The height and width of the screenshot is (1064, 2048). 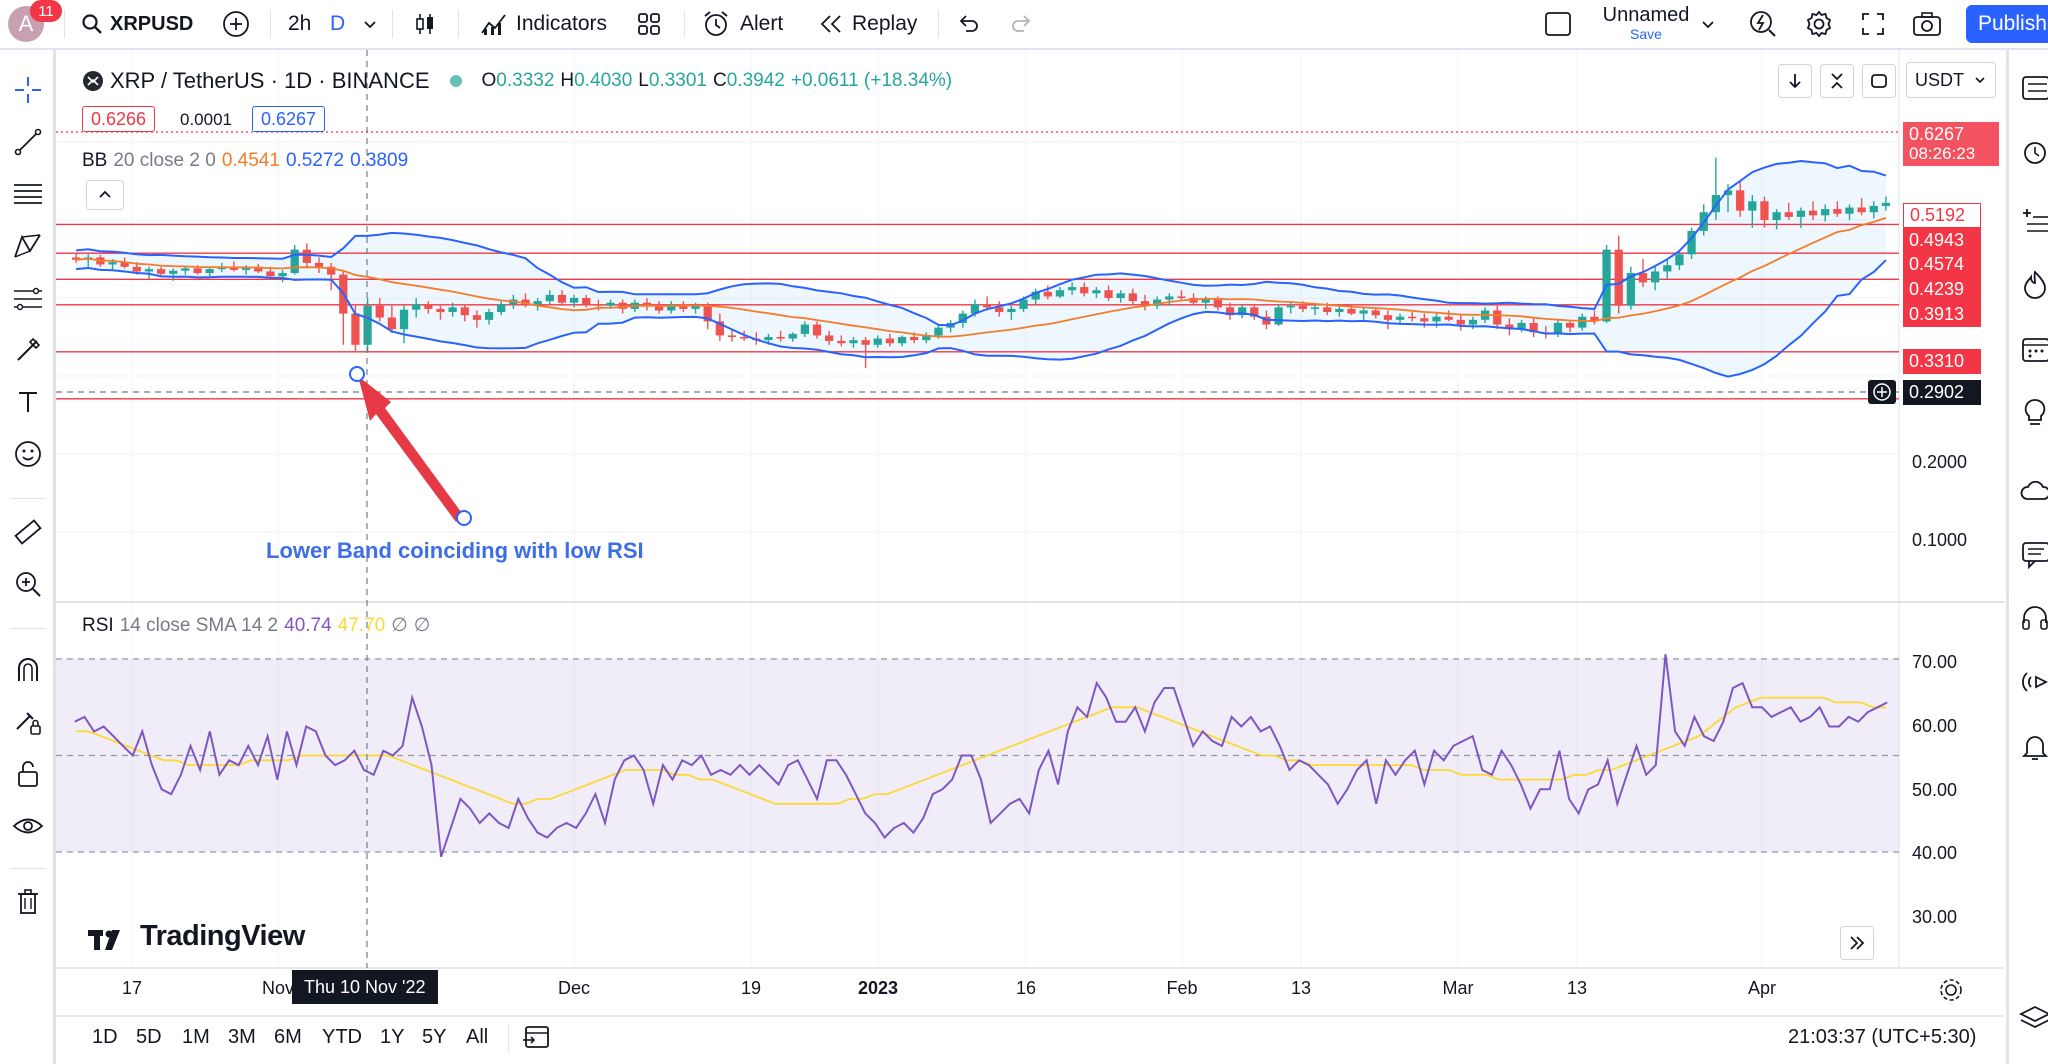 What do you see at coordinates (1819, 24) in the screenshot?
I see `settings-button` at bounding box center [1819, 24].